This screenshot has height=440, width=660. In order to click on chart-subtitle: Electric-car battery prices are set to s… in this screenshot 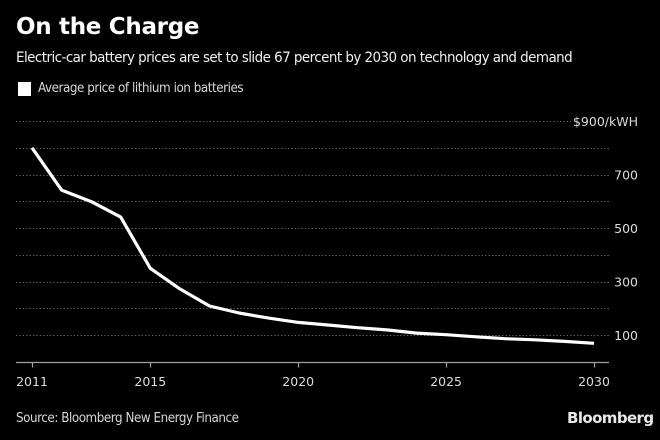, I will do `click(294, 58)`.